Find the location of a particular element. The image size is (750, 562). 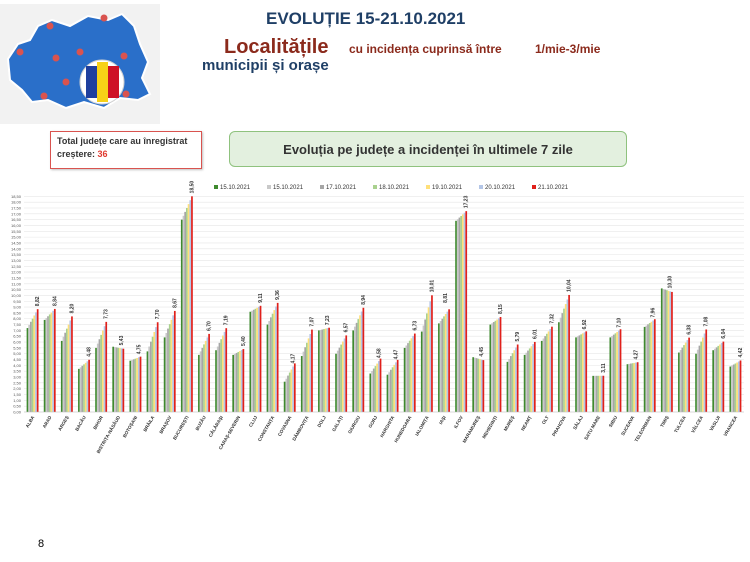

legend-label: 20.10.2021 is located at coordinates (500, 188).